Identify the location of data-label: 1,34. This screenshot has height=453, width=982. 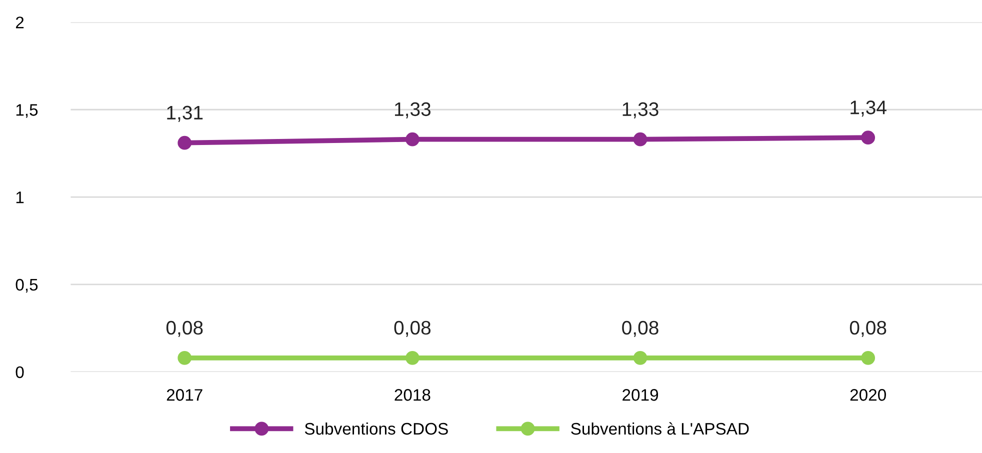
(868, 108).